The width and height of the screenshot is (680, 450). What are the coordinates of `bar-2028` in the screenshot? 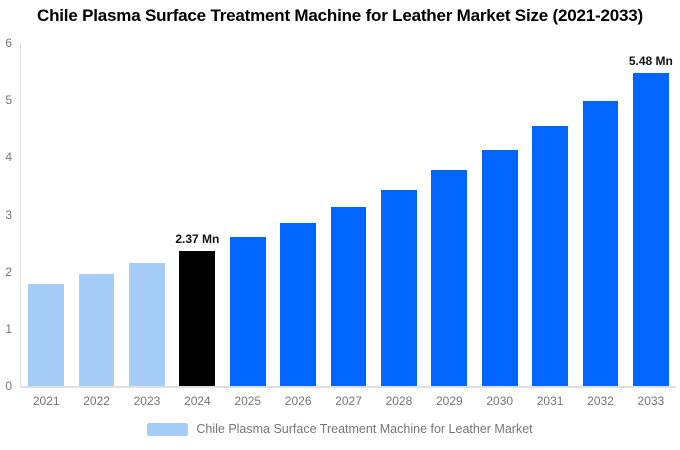 It's located at (399, 287).